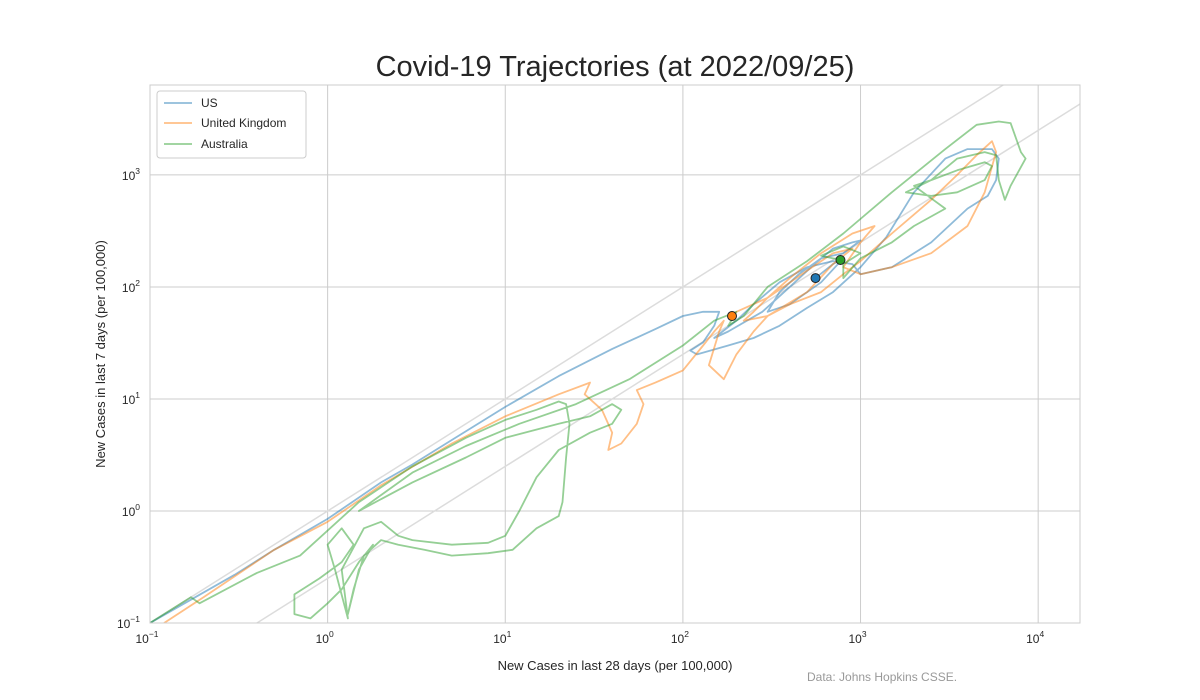  What do you see at coordinates (882, 677) in the screenshot?
I see `source-note: Data: Johns Hopkins CSSE.` at bounding box center [882, 677].